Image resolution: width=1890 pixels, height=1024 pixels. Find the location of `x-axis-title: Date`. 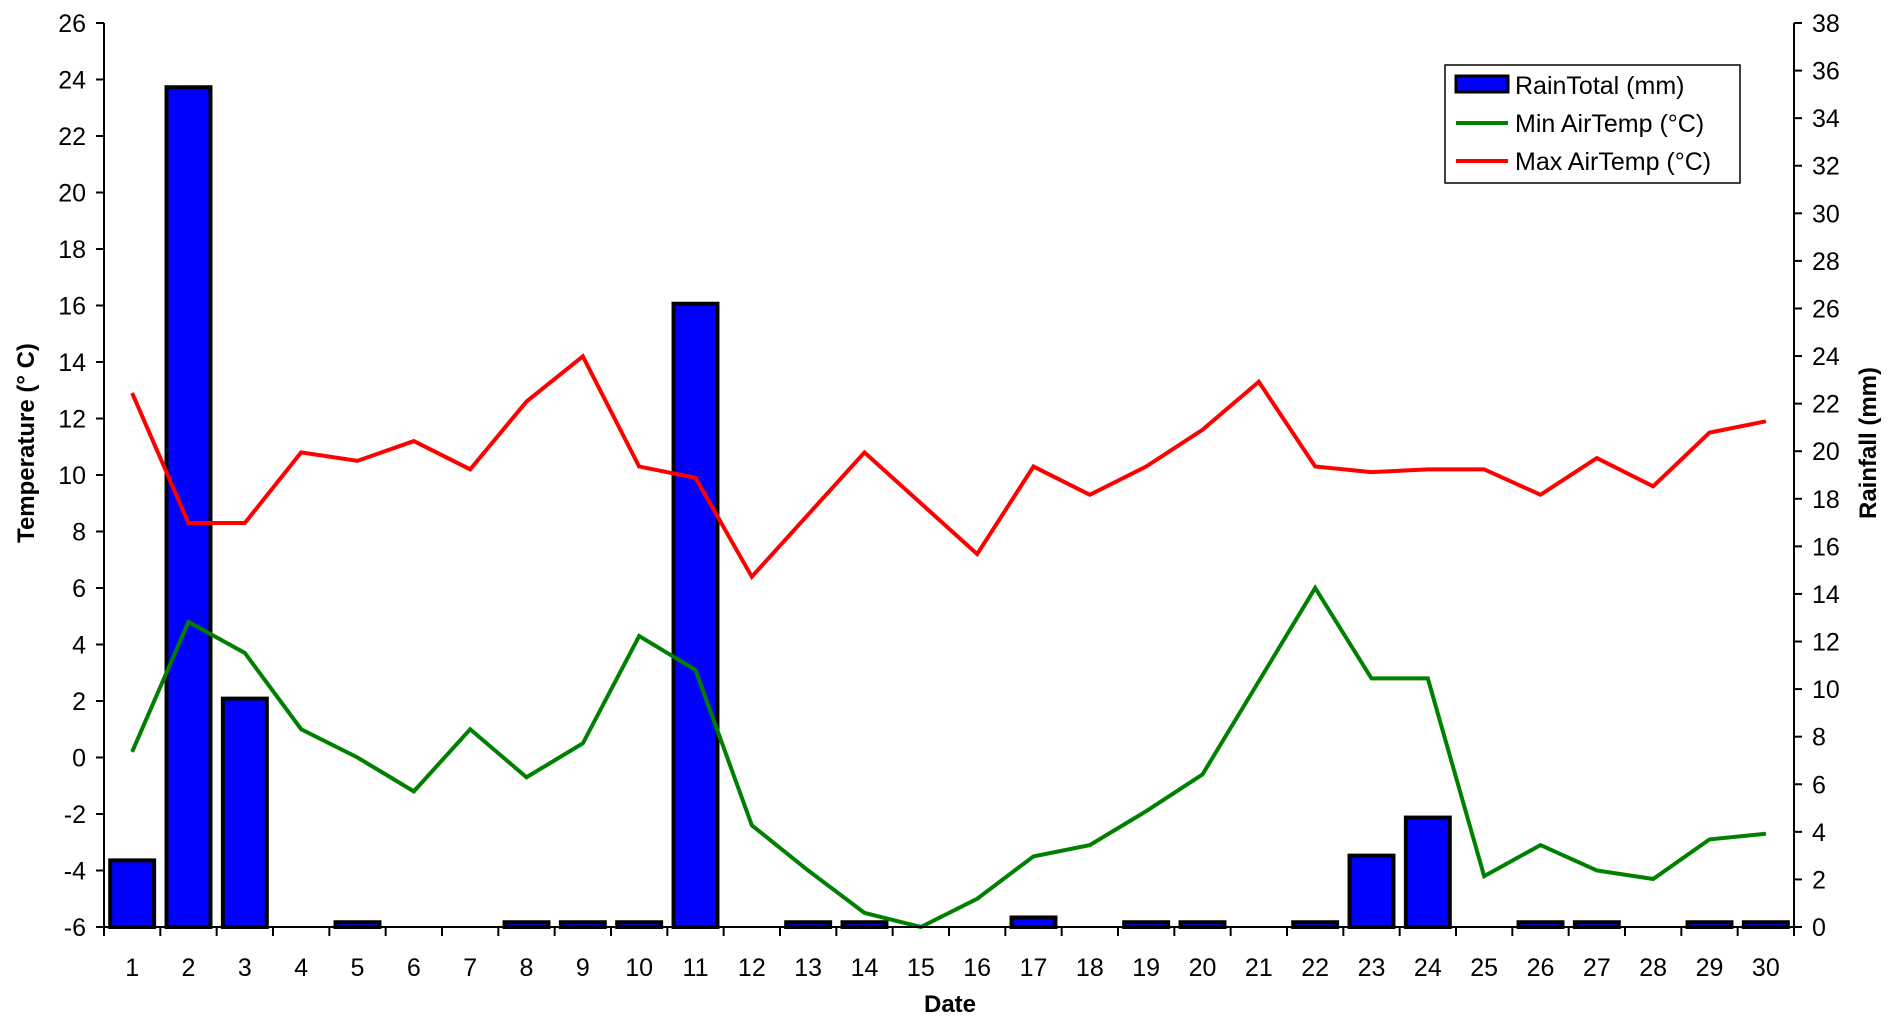

x-axis-title: Date is located at coordinates (950, 1004).